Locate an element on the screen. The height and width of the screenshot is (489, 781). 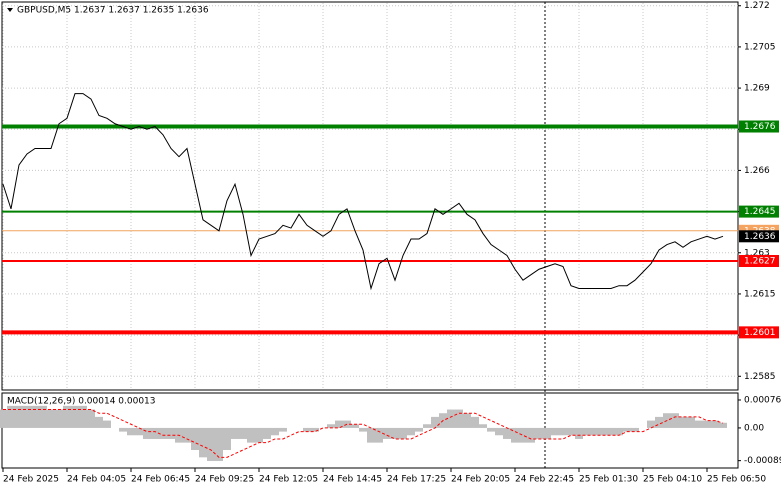
x-tick-label: 25 Feb 06:50 is located at coordinates (736, 480).